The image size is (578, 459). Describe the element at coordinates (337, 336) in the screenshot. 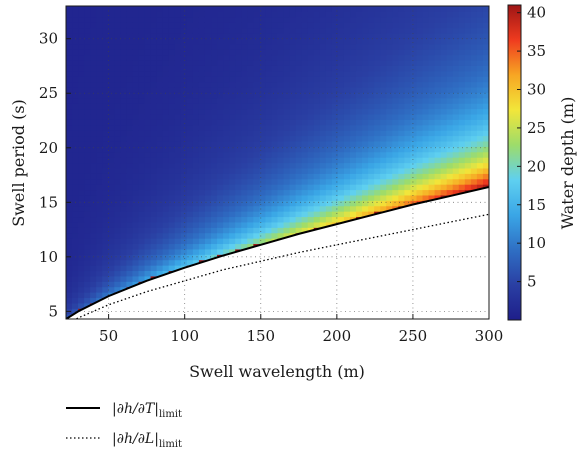

I see `x-tick-label: 200` at that location.